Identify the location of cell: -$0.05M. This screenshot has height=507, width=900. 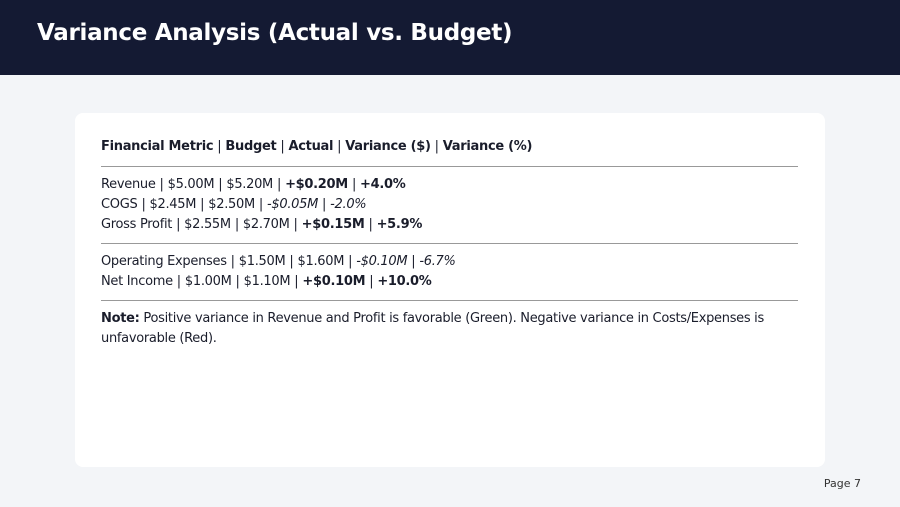
(293, 204).